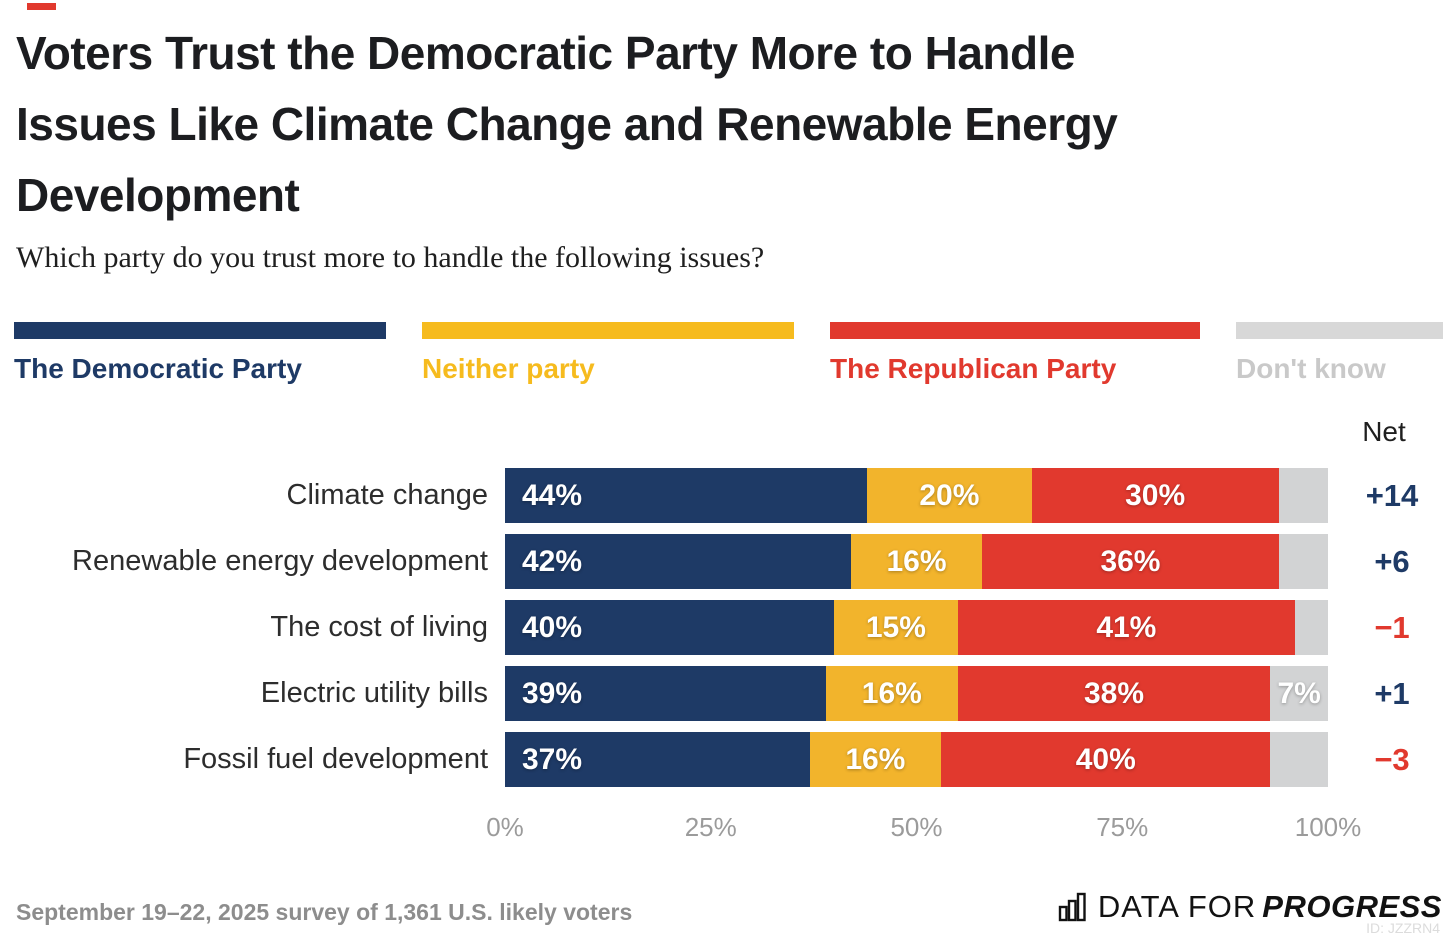  I want to click on net-value: +1, so click(1392, 693).